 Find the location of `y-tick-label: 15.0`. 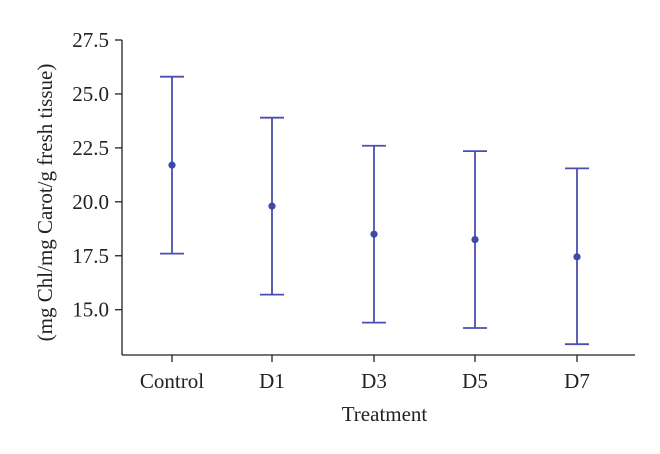

y-tick-label: 15.0 is located at coordinates (90, 310).